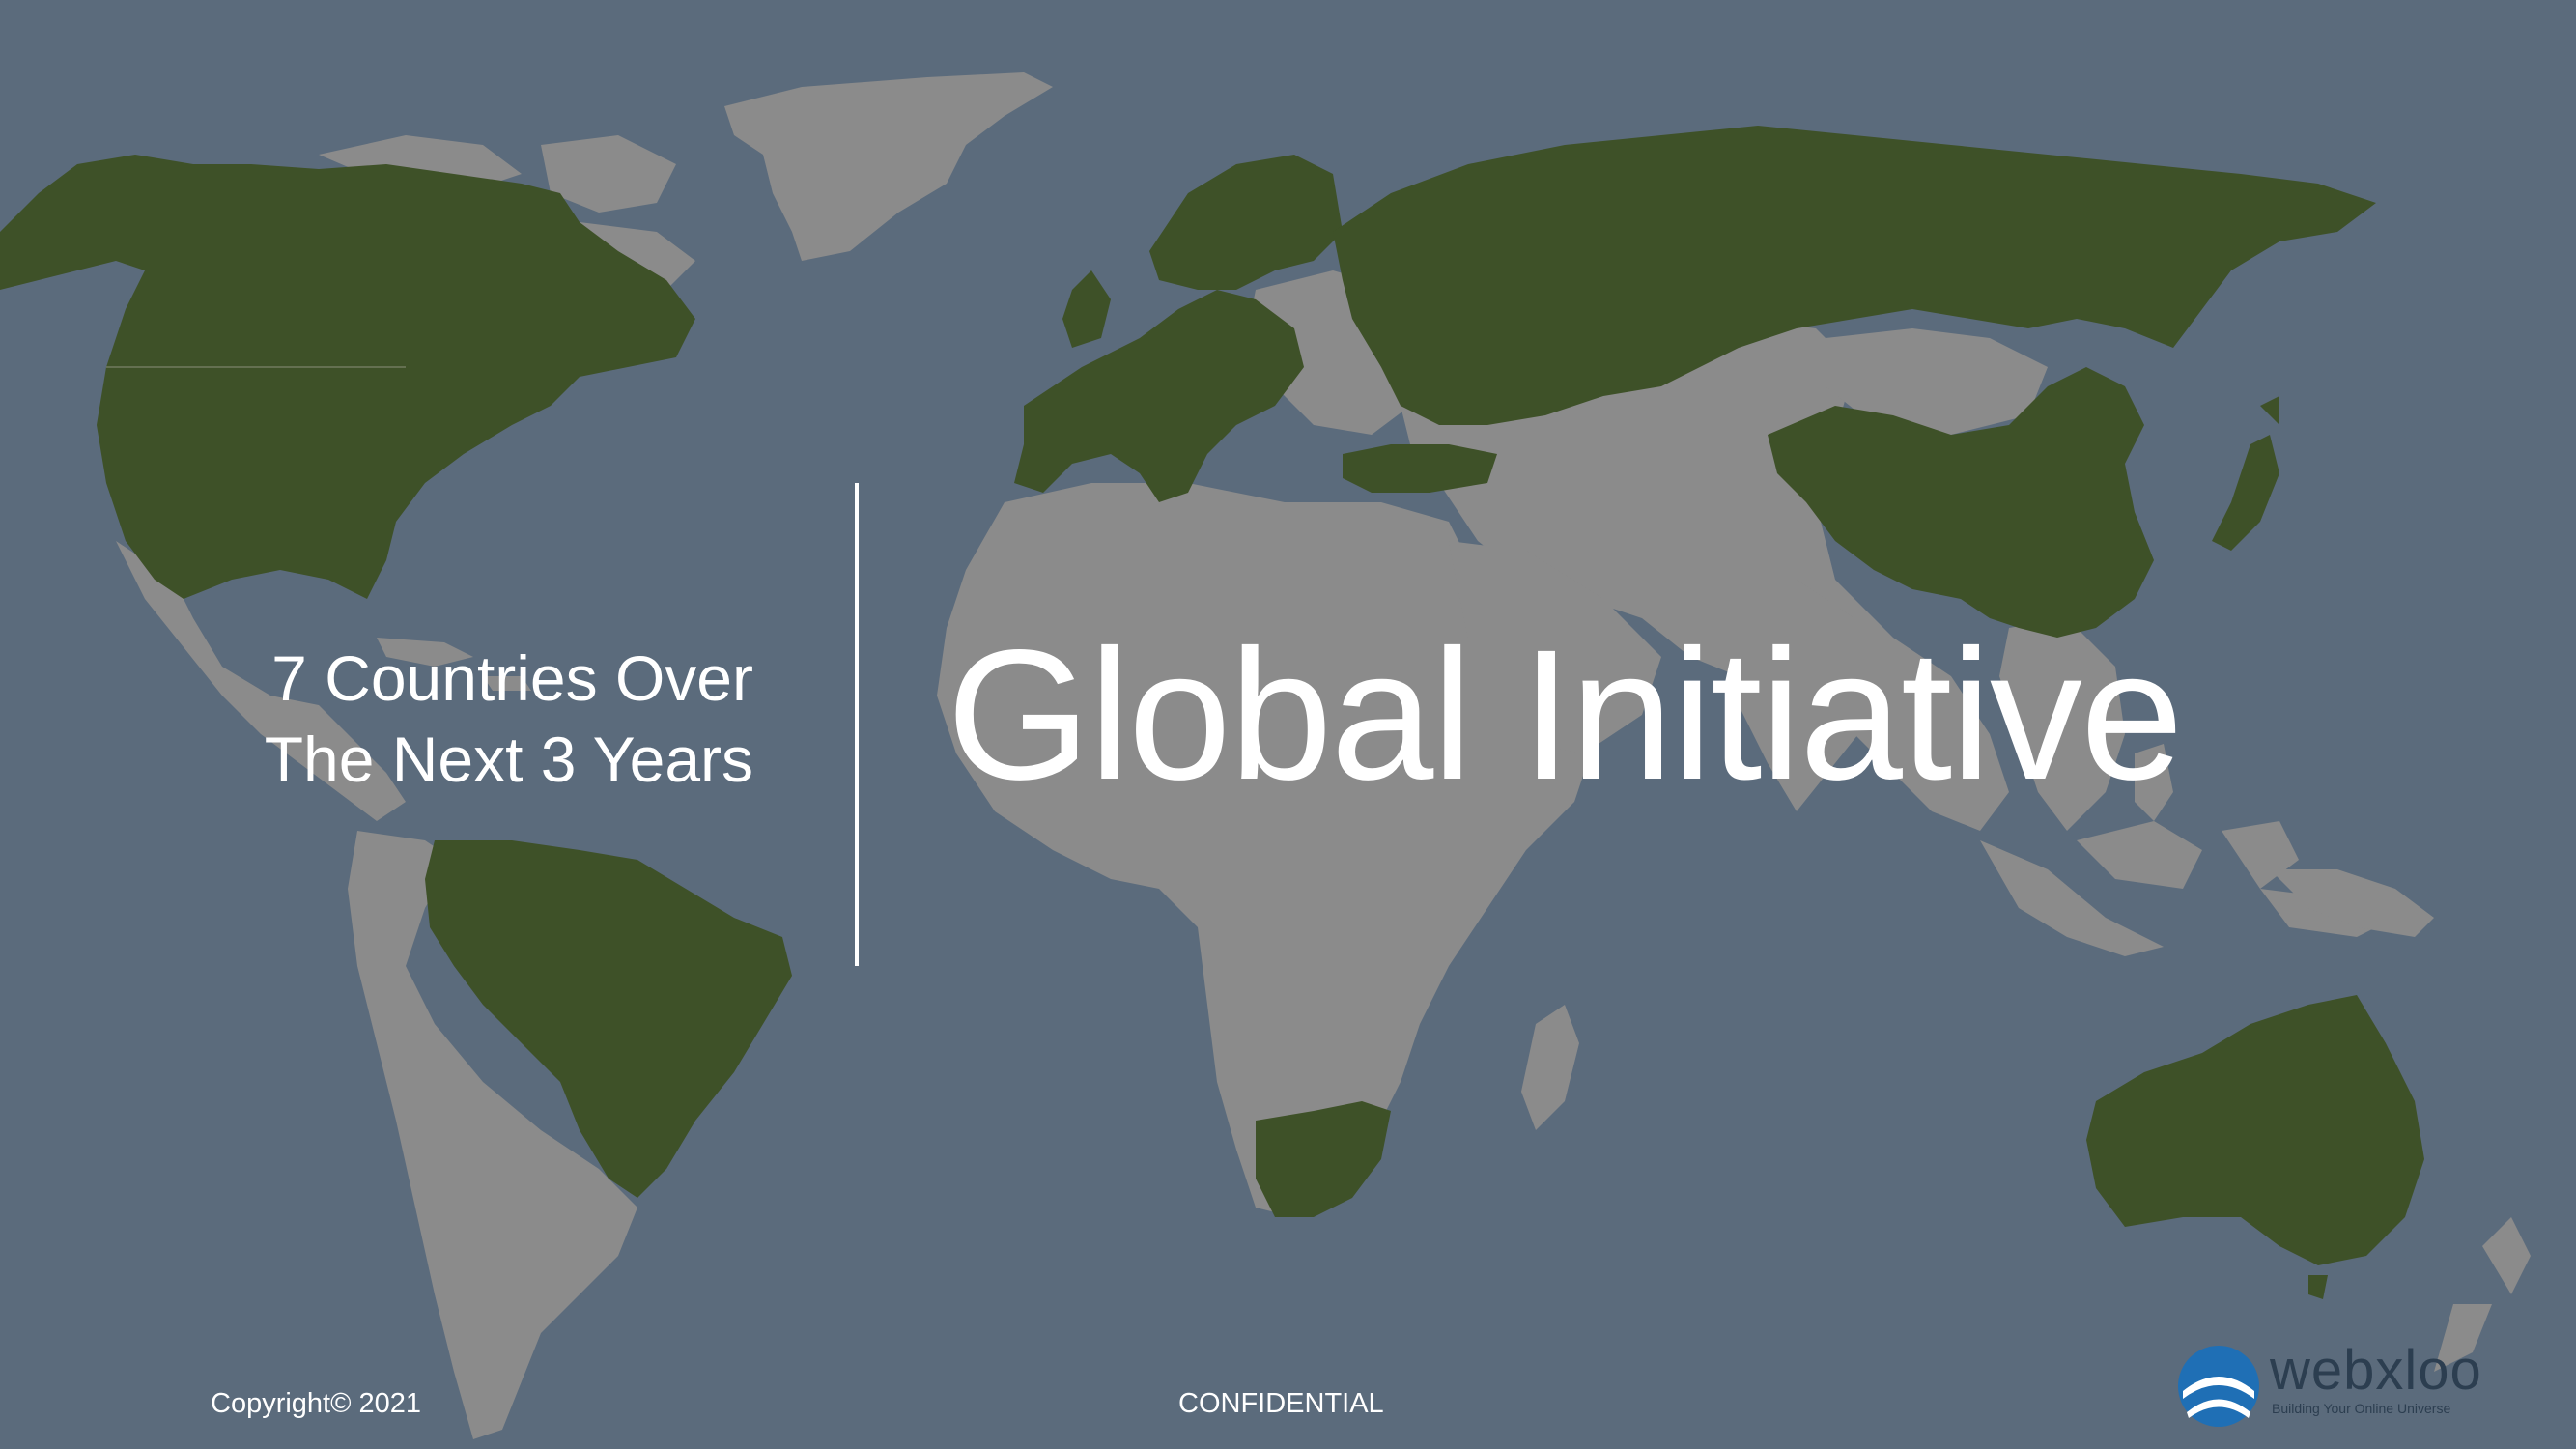  I want to click on philippines-shape, so click(2154, 782).